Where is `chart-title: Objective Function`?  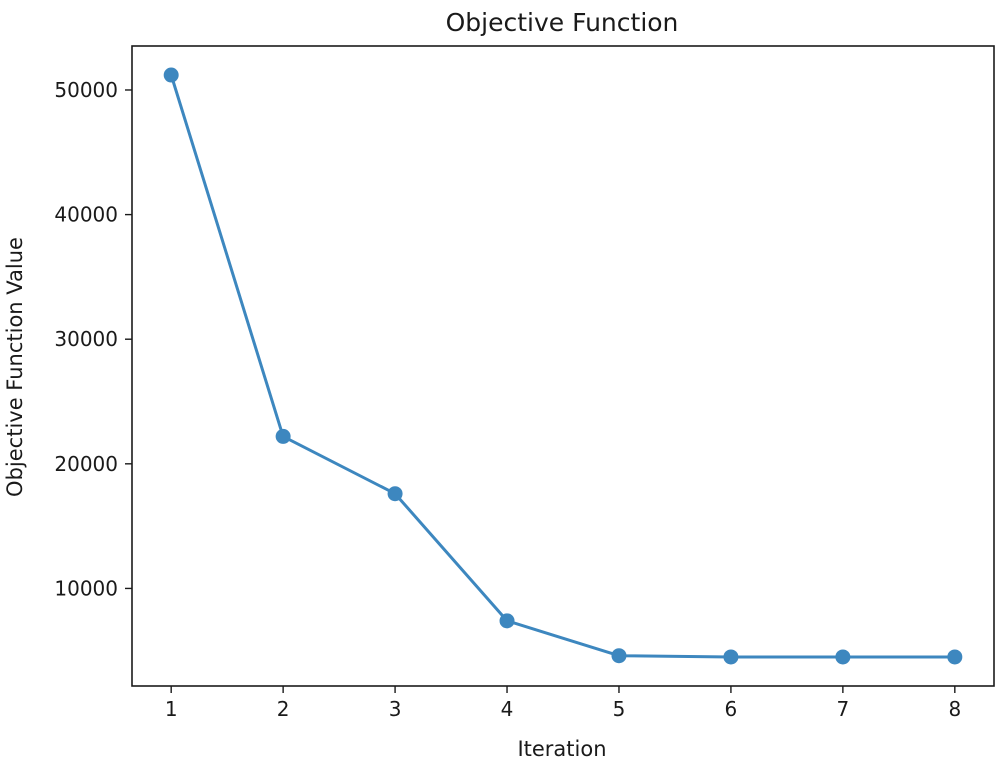 chart-title: Objective Function is located at coordinates (562, 22).